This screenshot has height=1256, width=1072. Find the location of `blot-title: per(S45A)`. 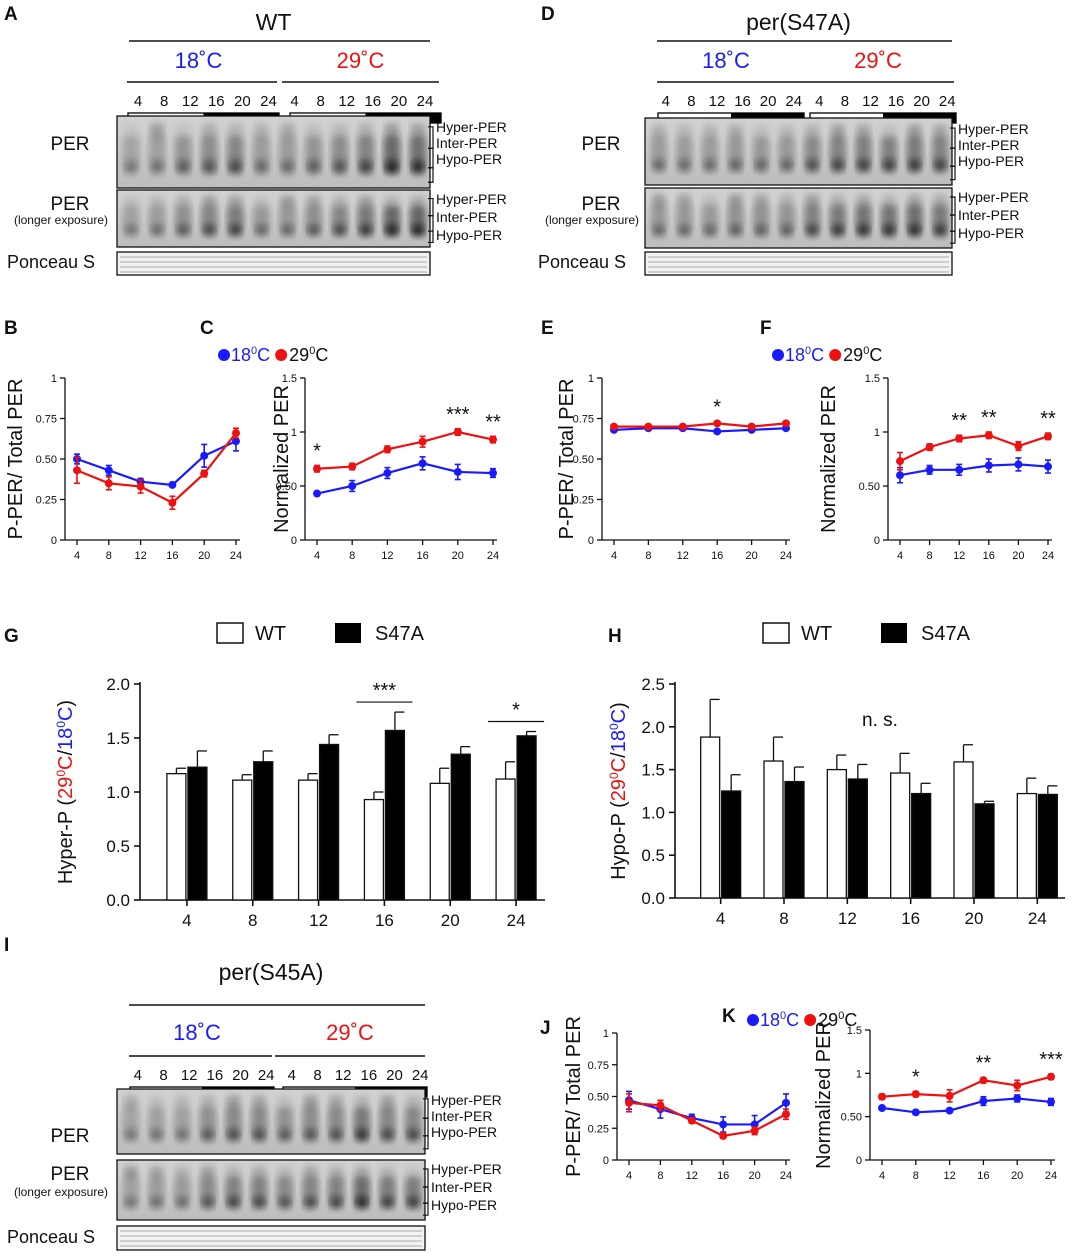

blot-title: per(S45A) is located at coordinates (271, 972).